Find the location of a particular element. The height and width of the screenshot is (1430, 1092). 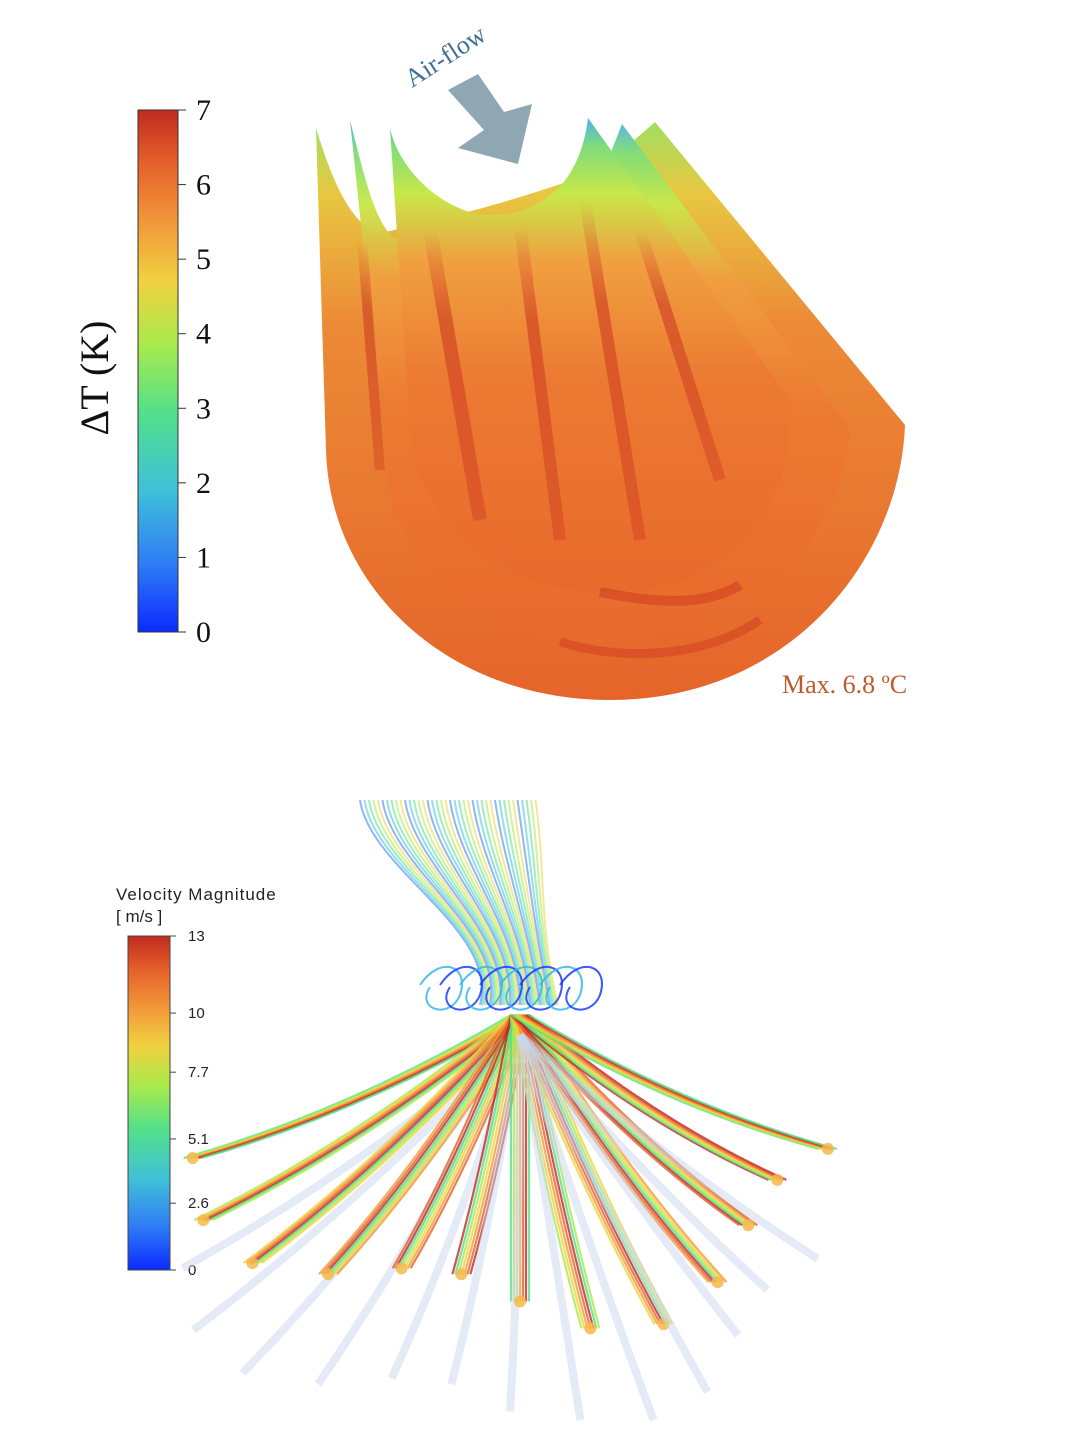

colorbar-tick-label: 13 is located at coordinates (196, 936).